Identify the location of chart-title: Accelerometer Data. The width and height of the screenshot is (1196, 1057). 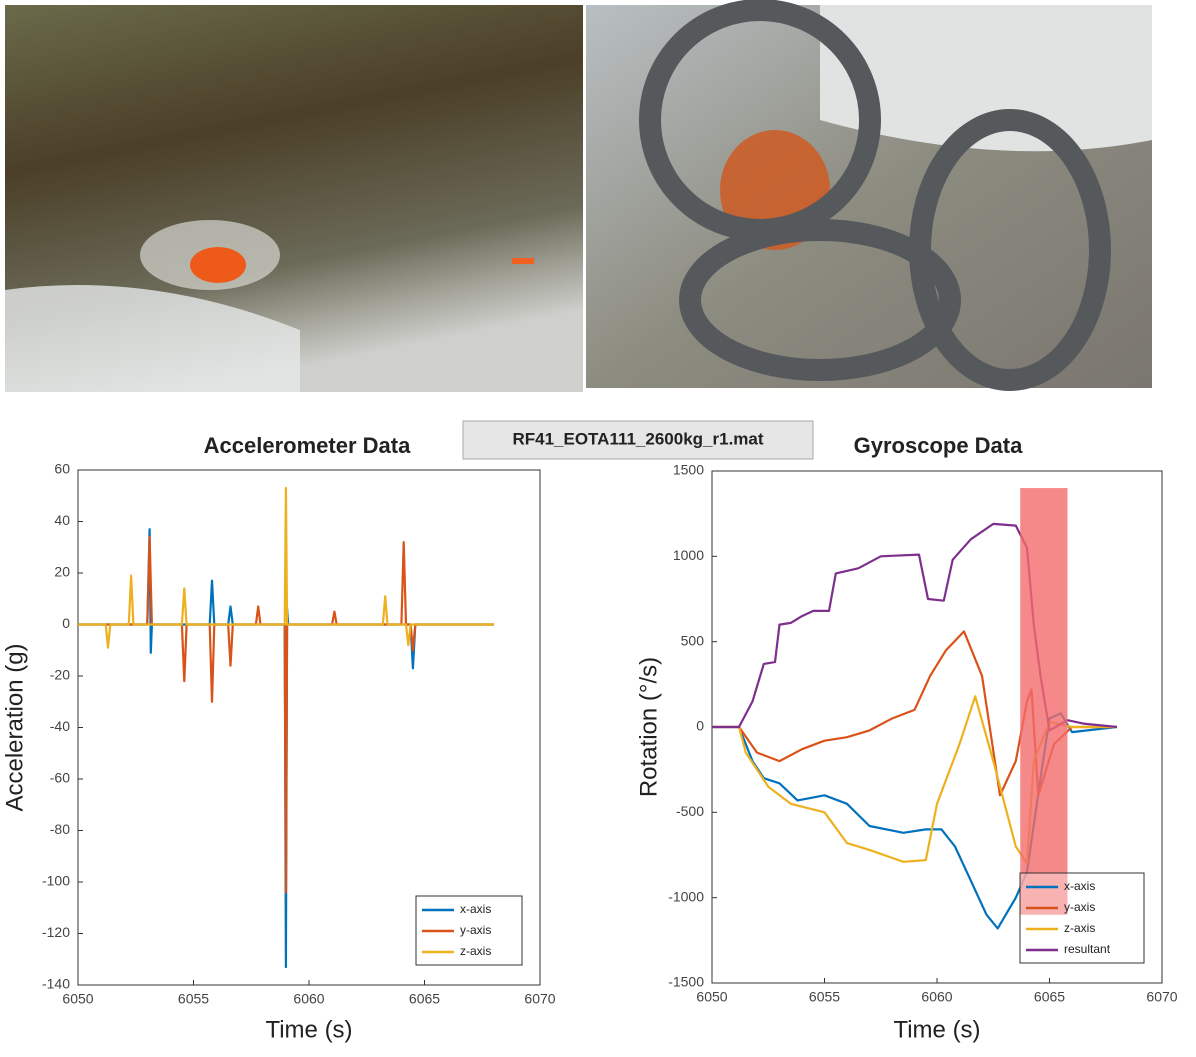
(307, 445).